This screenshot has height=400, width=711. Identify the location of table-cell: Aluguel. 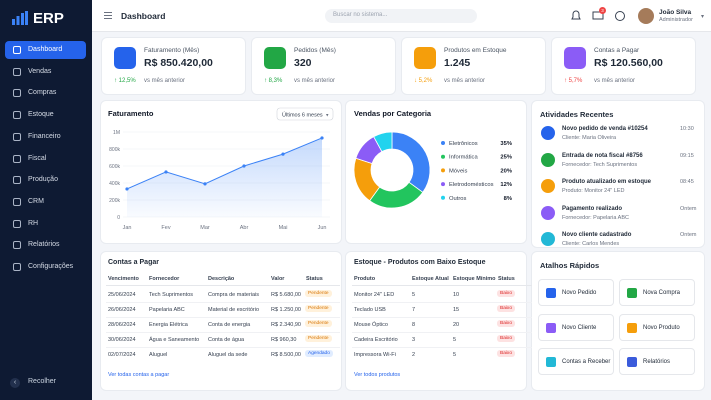
(158, 355).